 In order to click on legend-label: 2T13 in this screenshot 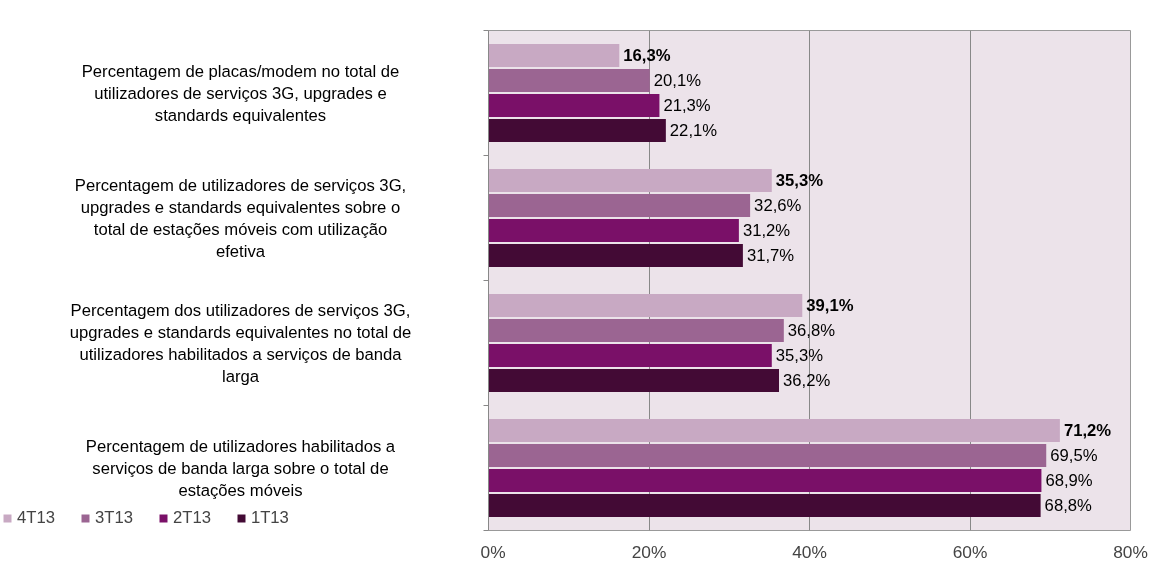, I will do `click(191, 518)`.